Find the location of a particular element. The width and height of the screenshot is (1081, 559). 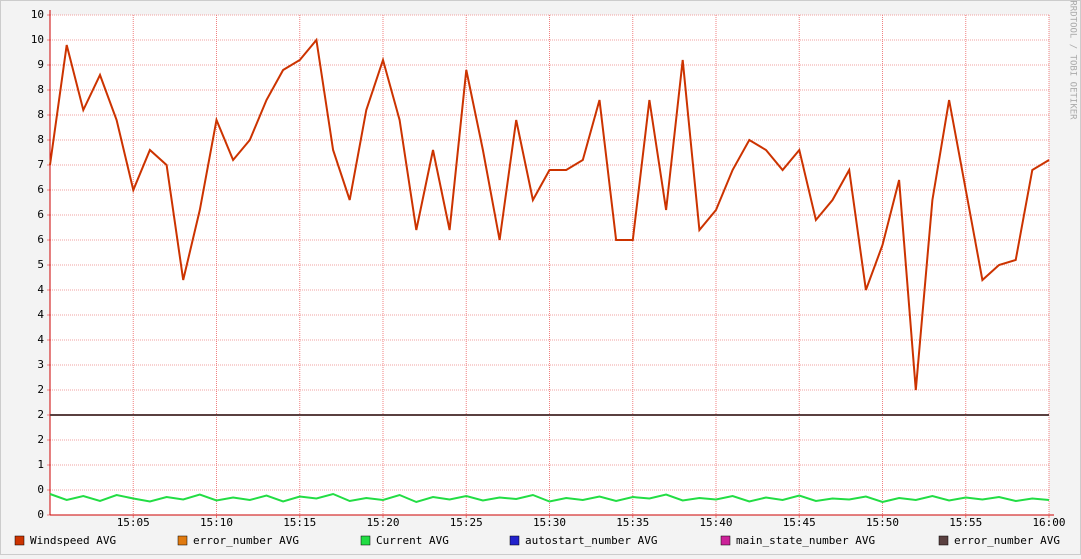

y-tick-label: 5 is located at coordinates (40, 264).